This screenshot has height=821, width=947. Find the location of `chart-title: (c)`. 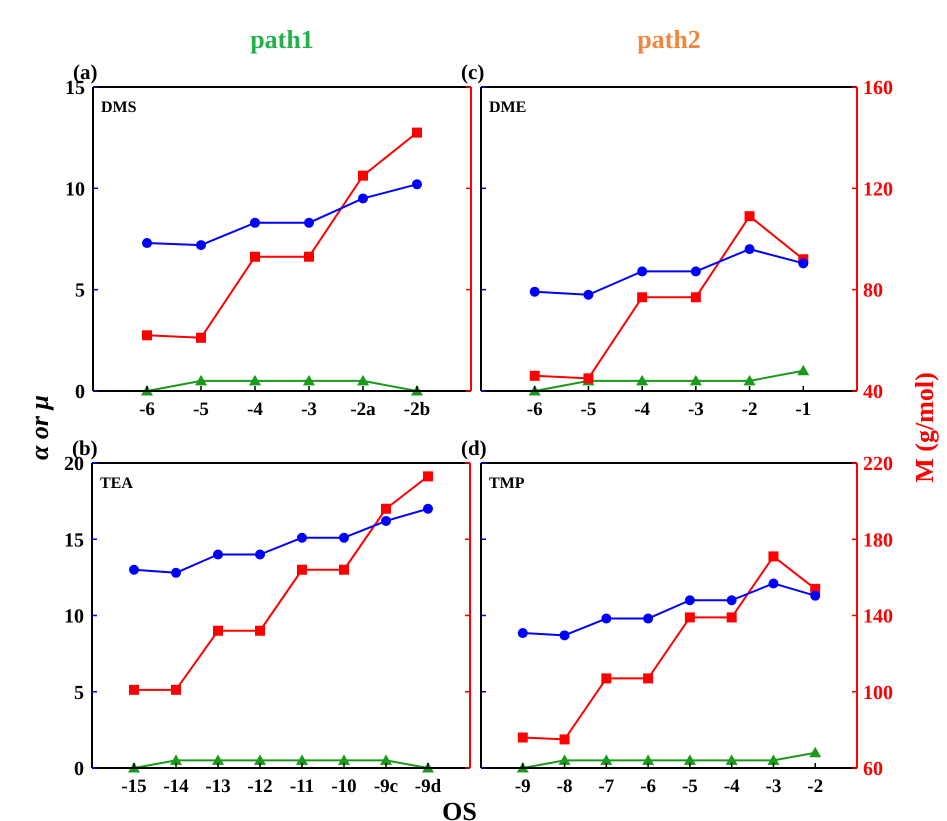

chart-title: (c) is located at coordinates (472, 72).